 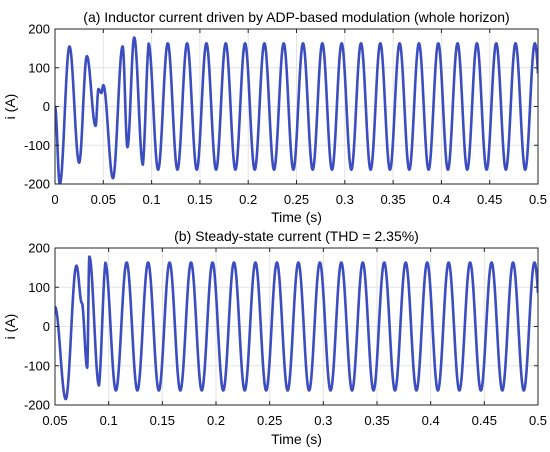 What do you see at coordinates (39, 29) in the screenshot?
I see `y-tick-label-a-4: 200` at bounding box center [39, 29].